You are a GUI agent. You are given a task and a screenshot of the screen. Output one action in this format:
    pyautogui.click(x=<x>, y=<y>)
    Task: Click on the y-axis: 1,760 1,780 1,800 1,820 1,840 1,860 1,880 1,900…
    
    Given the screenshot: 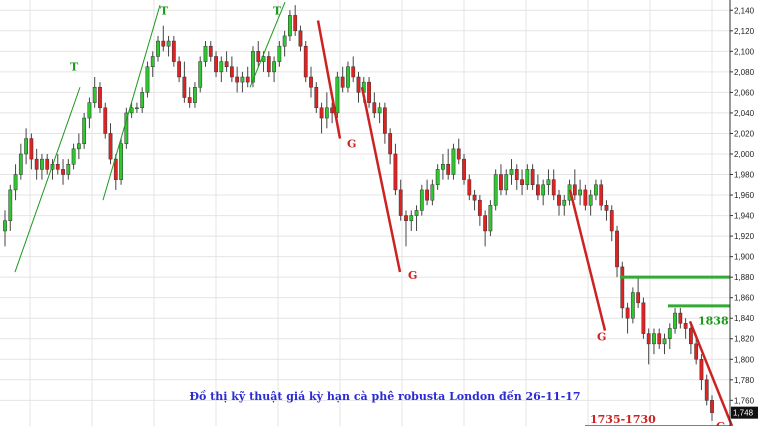 What is the action you would take?
    pyautogui.click(x=743, y=213)
    